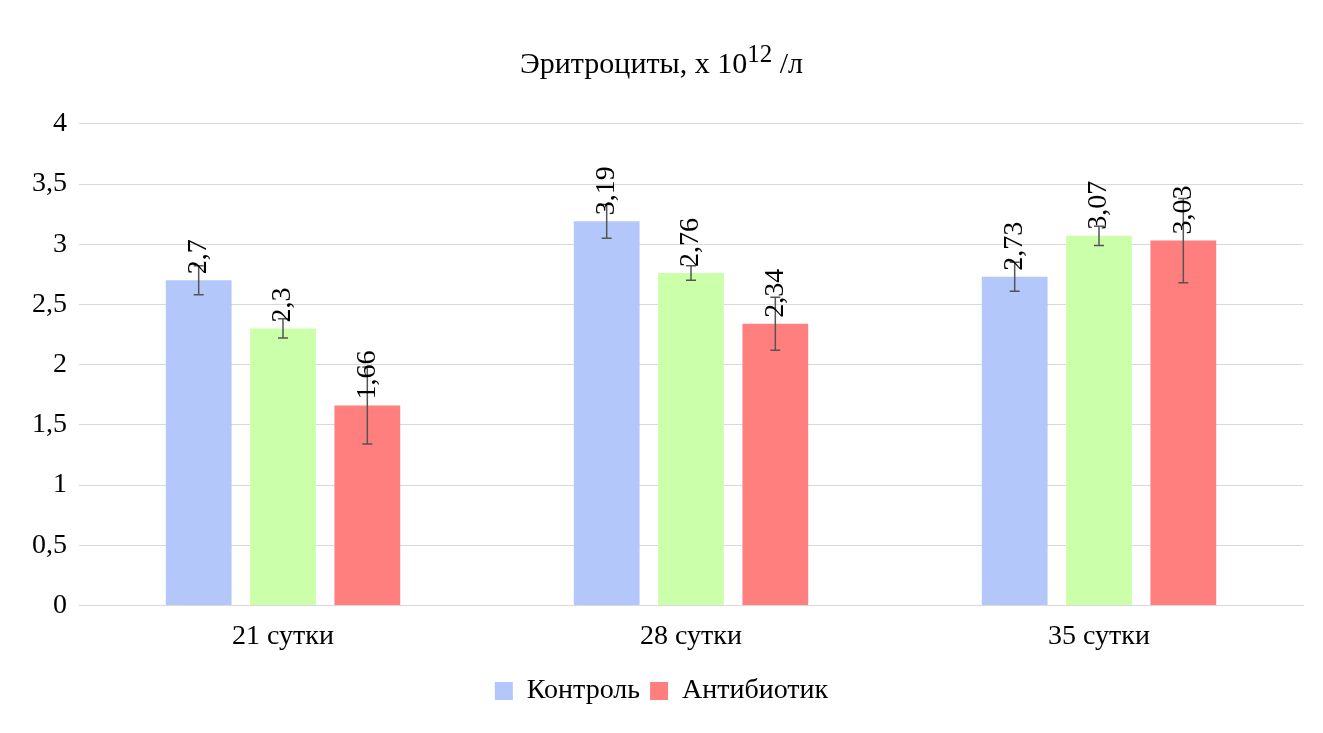 Image resolution: width=1323 pixels, height=733 pixels. I want to click on y-tick-label: 0,5, so click(49, 543).